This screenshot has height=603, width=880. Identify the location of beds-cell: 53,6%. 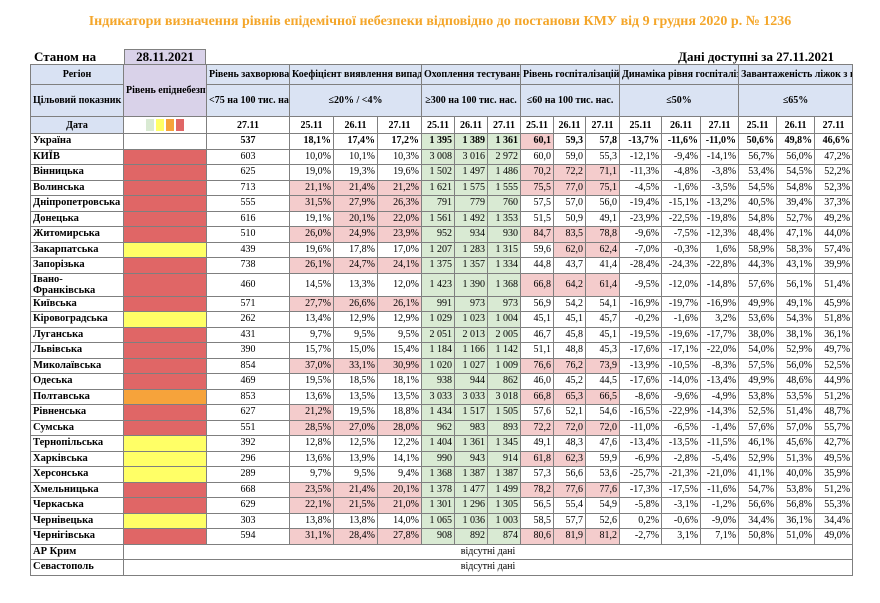
(758, 319).